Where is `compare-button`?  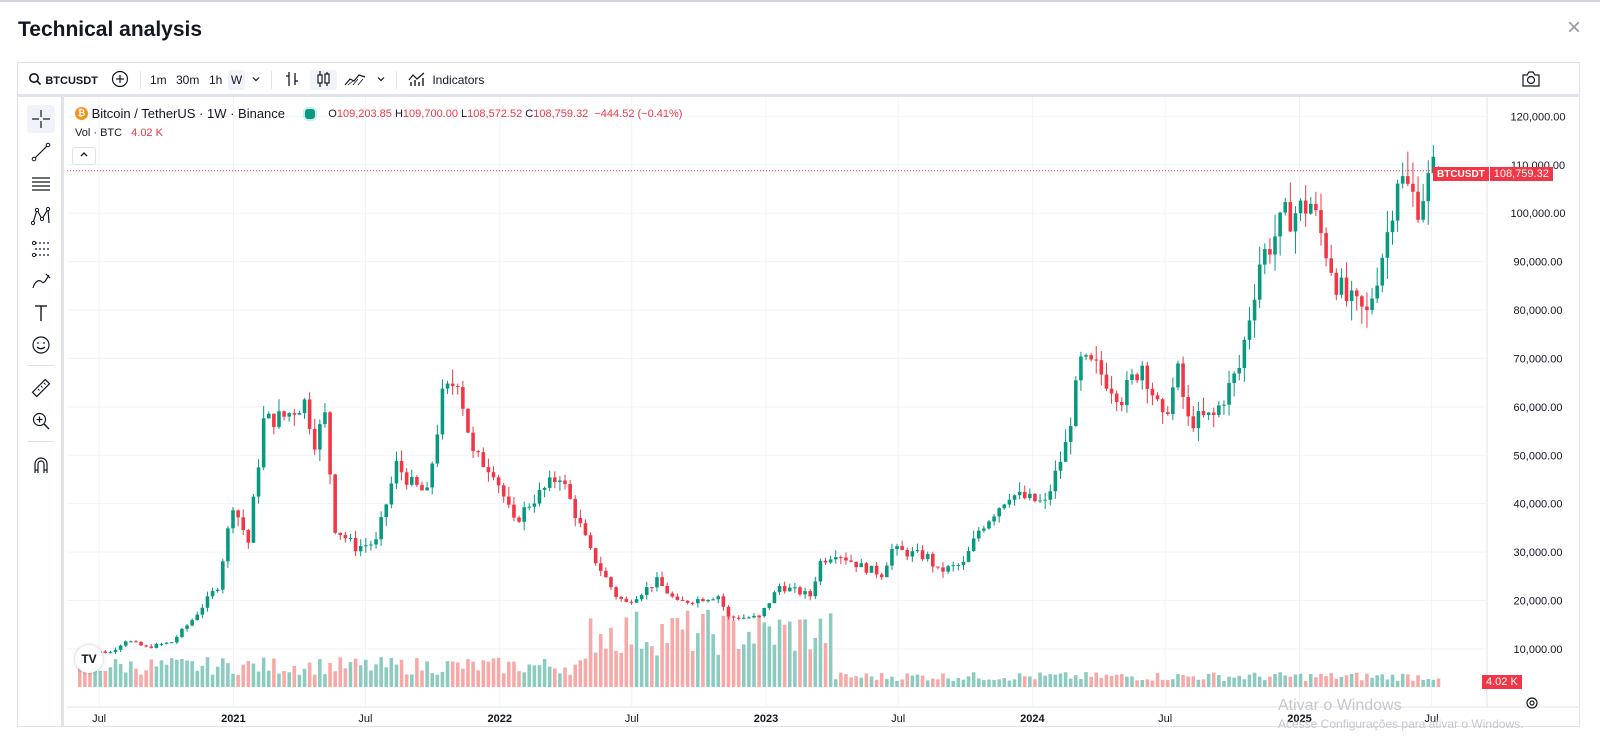
compare-button is located at coordinates (120, 80).